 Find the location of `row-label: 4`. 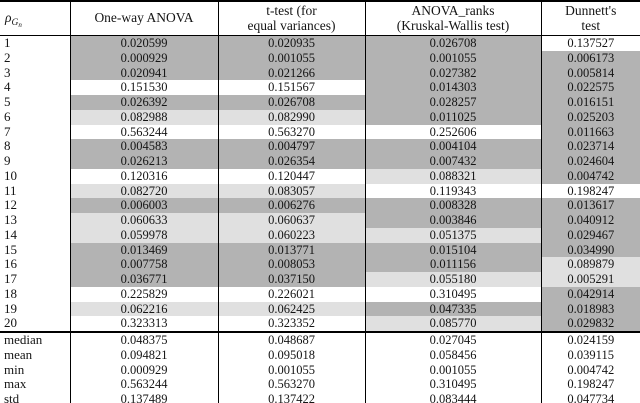

row-label: 4 is located at coordinates (35, 87).